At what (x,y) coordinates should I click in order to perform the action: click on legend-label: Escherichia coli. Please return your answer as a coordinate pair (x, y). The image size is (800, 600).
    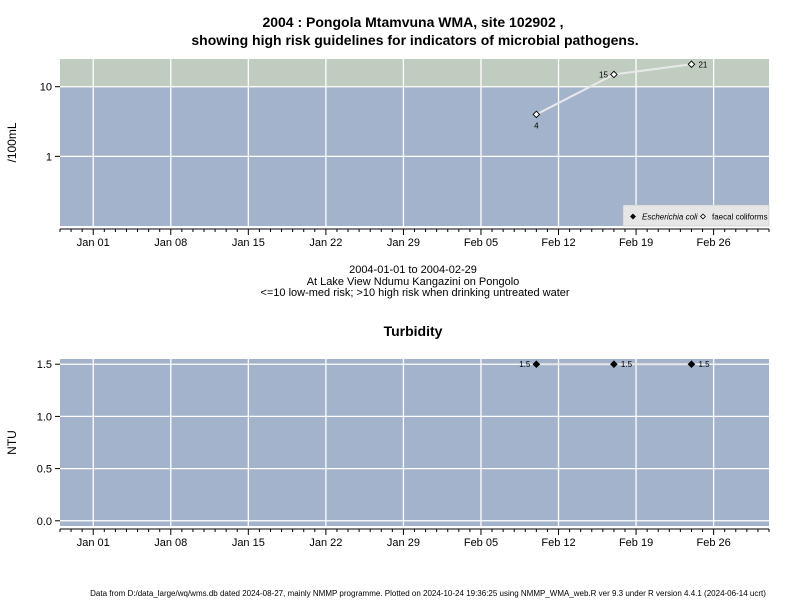
    Looking at the image, I should click on (670, 217).